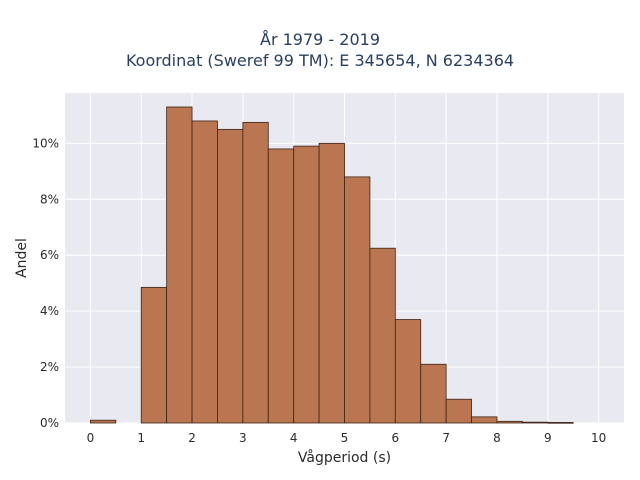  Describe the element at coordinates (446, 438) in the screenshot. I see `x-tick-label: 7` at that location.